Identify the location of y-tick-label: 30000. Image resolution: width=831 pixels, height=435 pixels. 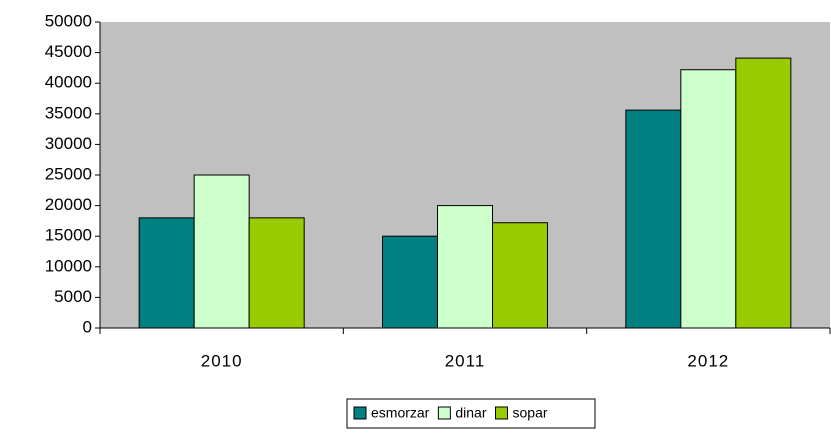
(68, 143).